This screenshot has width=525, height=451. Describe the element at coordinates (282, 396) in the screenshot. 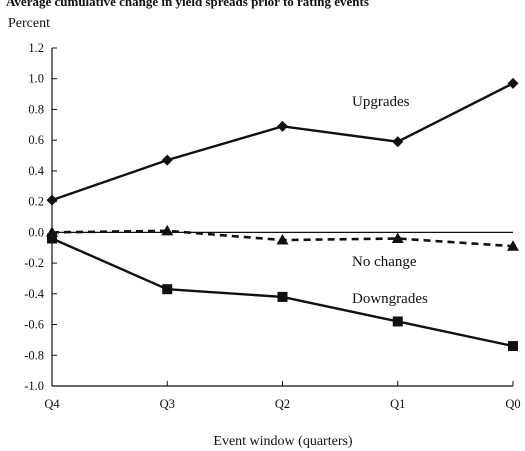

I see `x-axis-ticks: Q4 Q3 Q2 Q1 Q0` at that location.